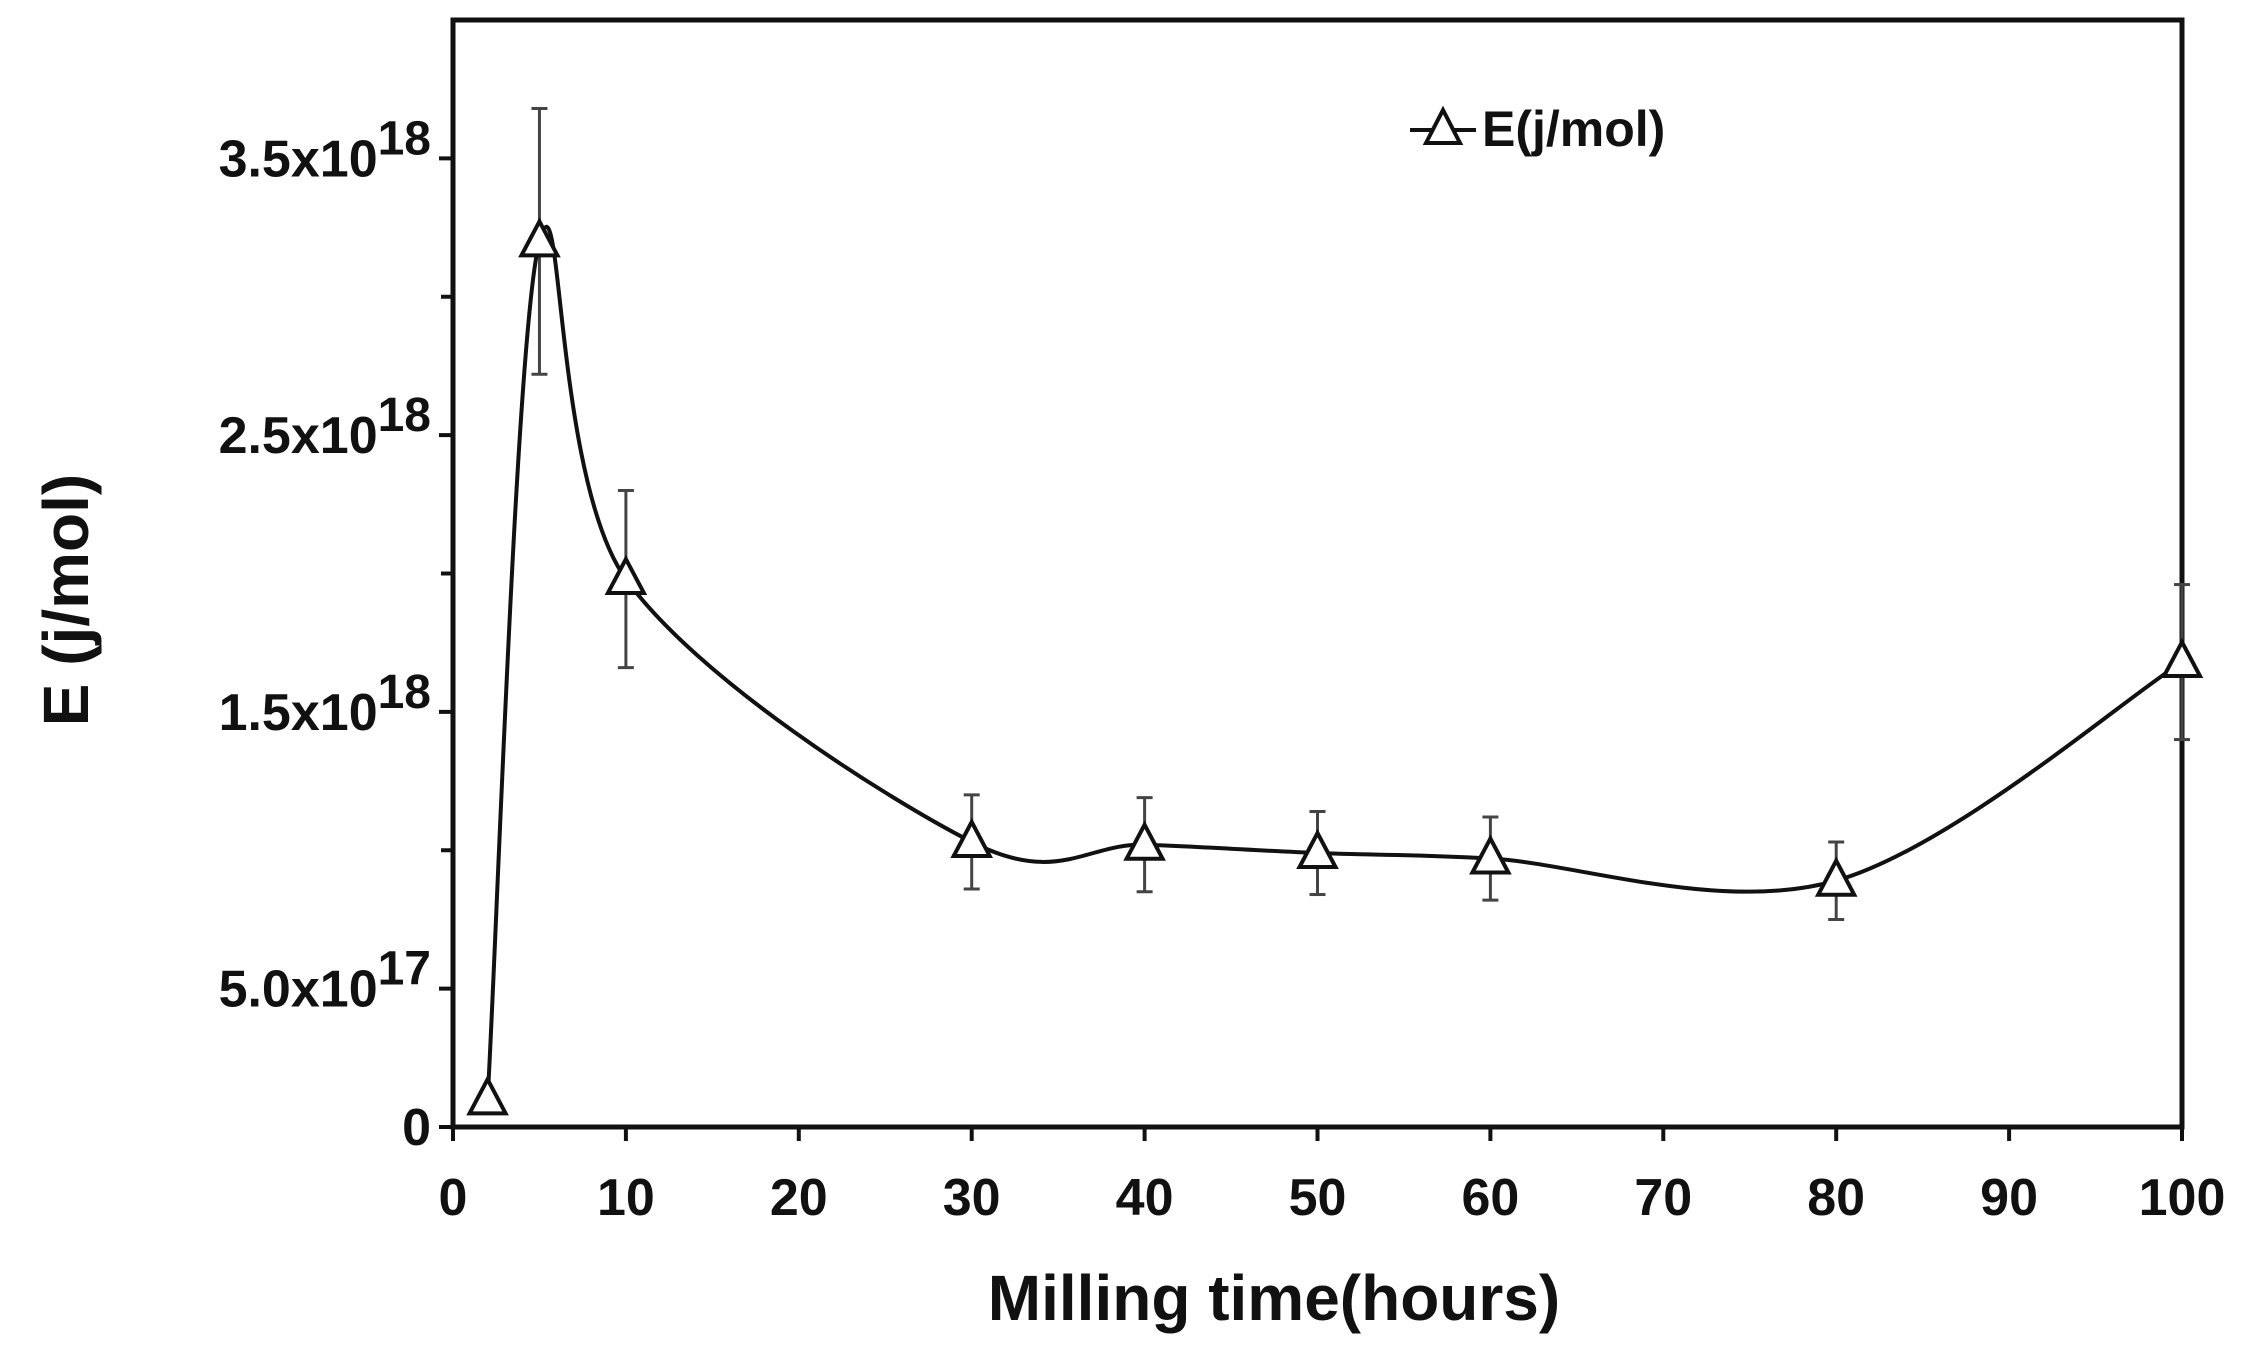 Image resolution: width=2253 pixels, height=1371 pixels. I want to click on x-tick-label: 10, so click(626, 1198).